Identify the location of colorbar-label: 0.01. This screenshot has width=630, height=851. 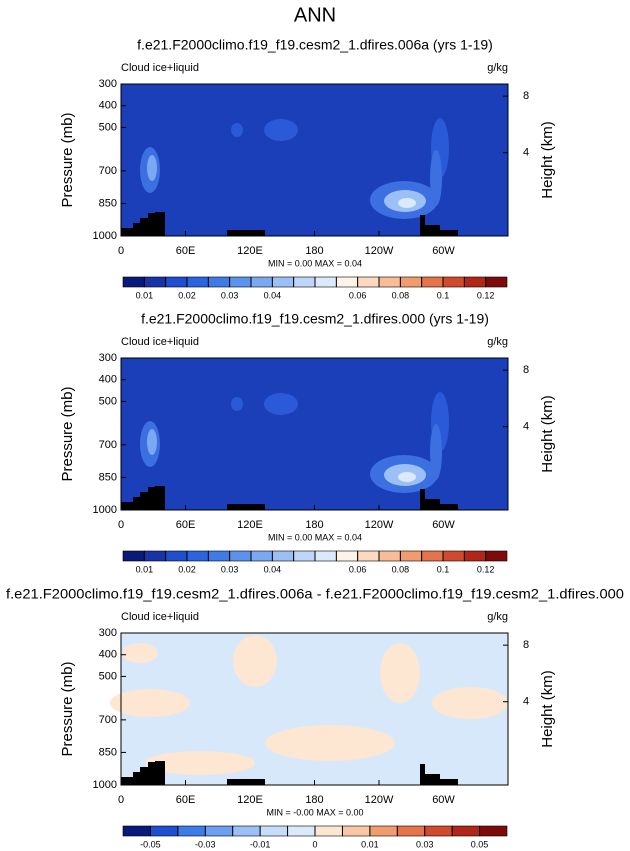
(145, 569).